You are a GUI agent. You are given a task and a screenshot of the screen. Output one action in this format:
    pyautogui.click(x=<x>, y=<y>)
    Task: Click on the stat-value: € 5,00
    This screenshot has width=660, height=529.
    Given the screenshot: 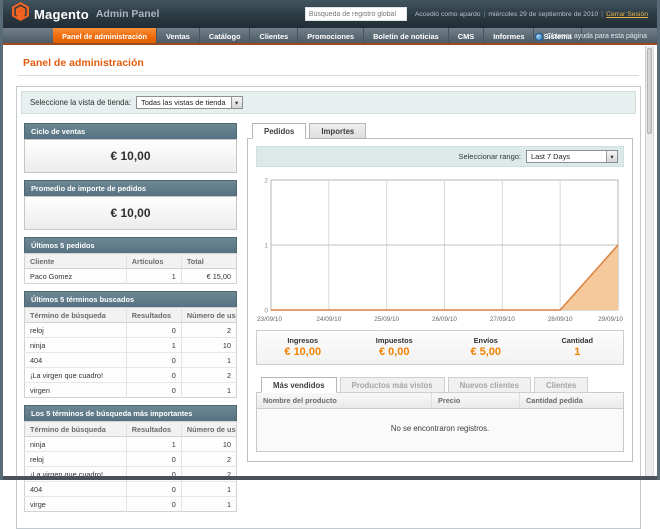 What is the action you would take?
    pyautogui.click(x=486, y=352)
    